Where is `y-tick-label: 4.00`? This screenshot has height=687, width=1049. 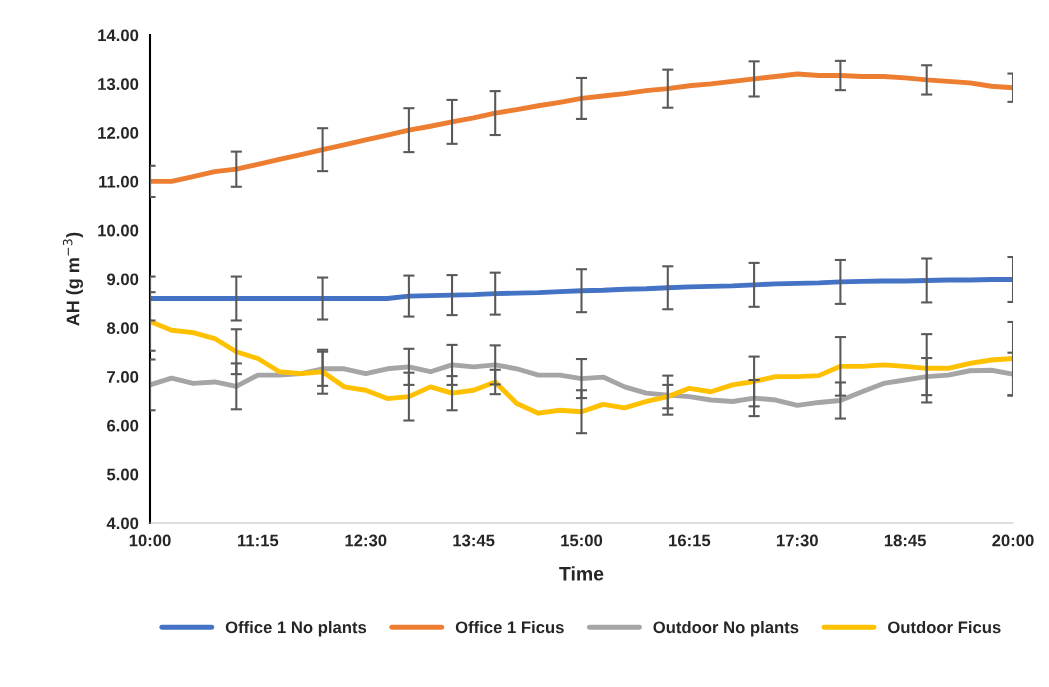 y-tick-label: 4.00 is located at coordinates (122, 523).